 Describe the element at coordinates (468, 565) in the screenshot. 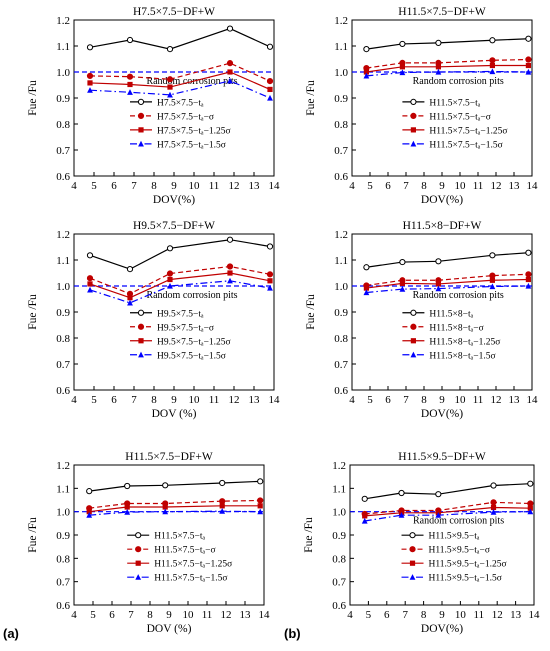

I see `legend-entry: H11.5×9.5−tₐ−1.25σ` at that location.